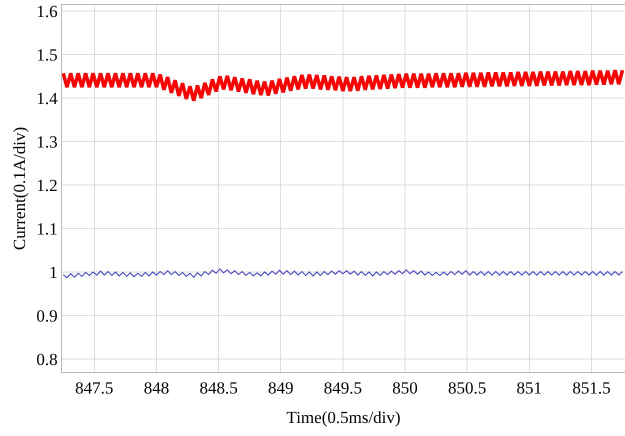 The image size is (625, 436). What do you see at coordinates (53, 272) in the screenshot?
I see `y-tick-label: 1` at bounding box center [53, 272].